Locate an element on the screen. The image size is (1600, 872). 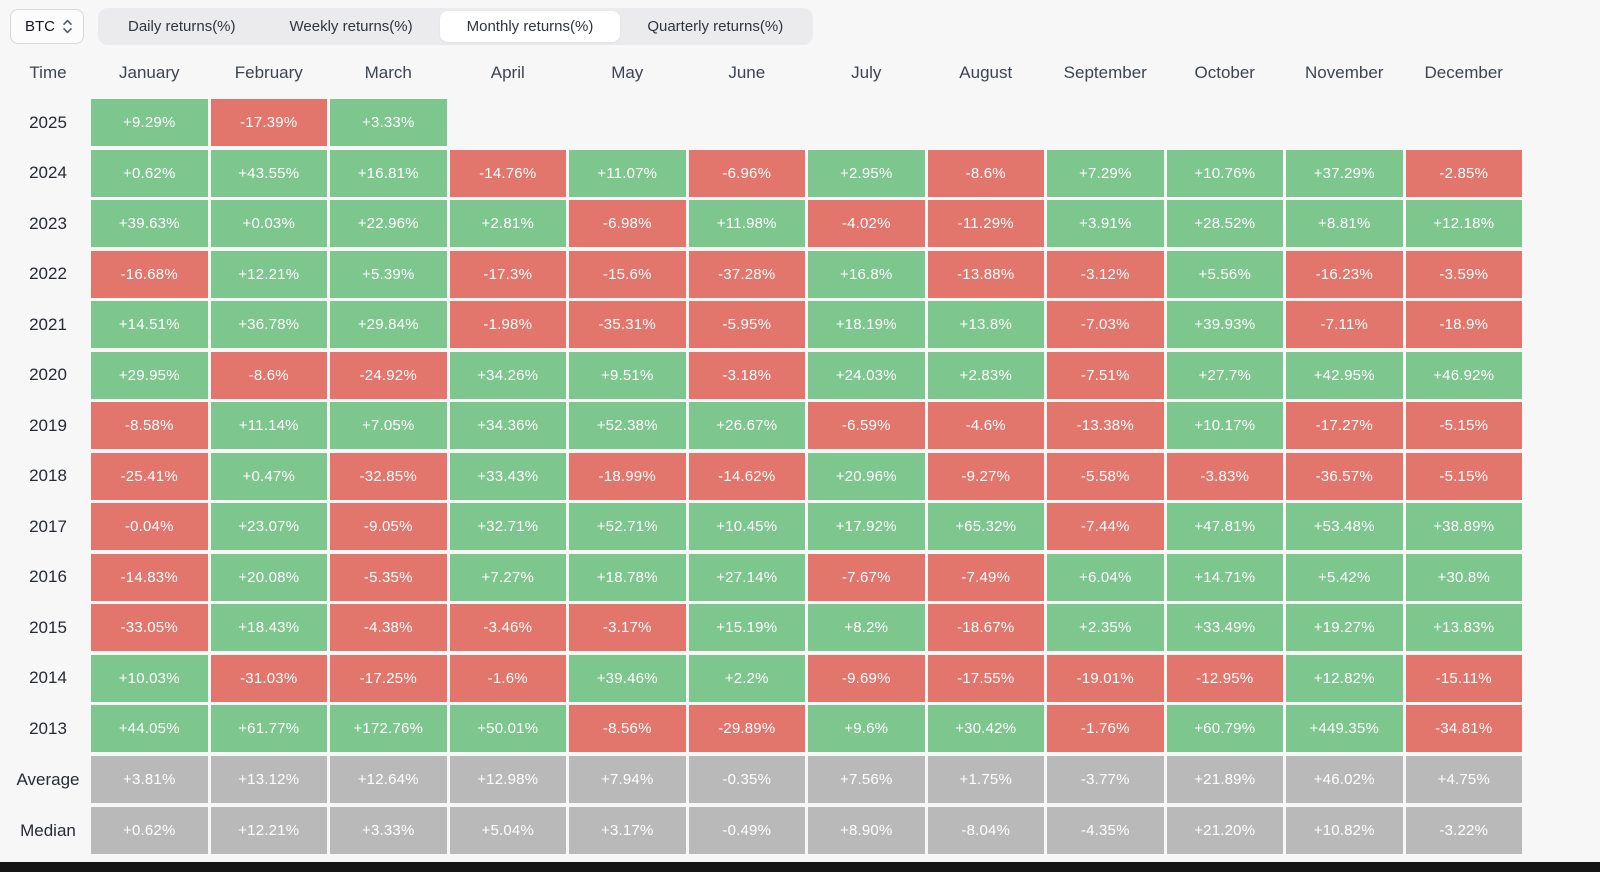
cell-2017-october: +47.81% is located at coordinates (1224, 526).